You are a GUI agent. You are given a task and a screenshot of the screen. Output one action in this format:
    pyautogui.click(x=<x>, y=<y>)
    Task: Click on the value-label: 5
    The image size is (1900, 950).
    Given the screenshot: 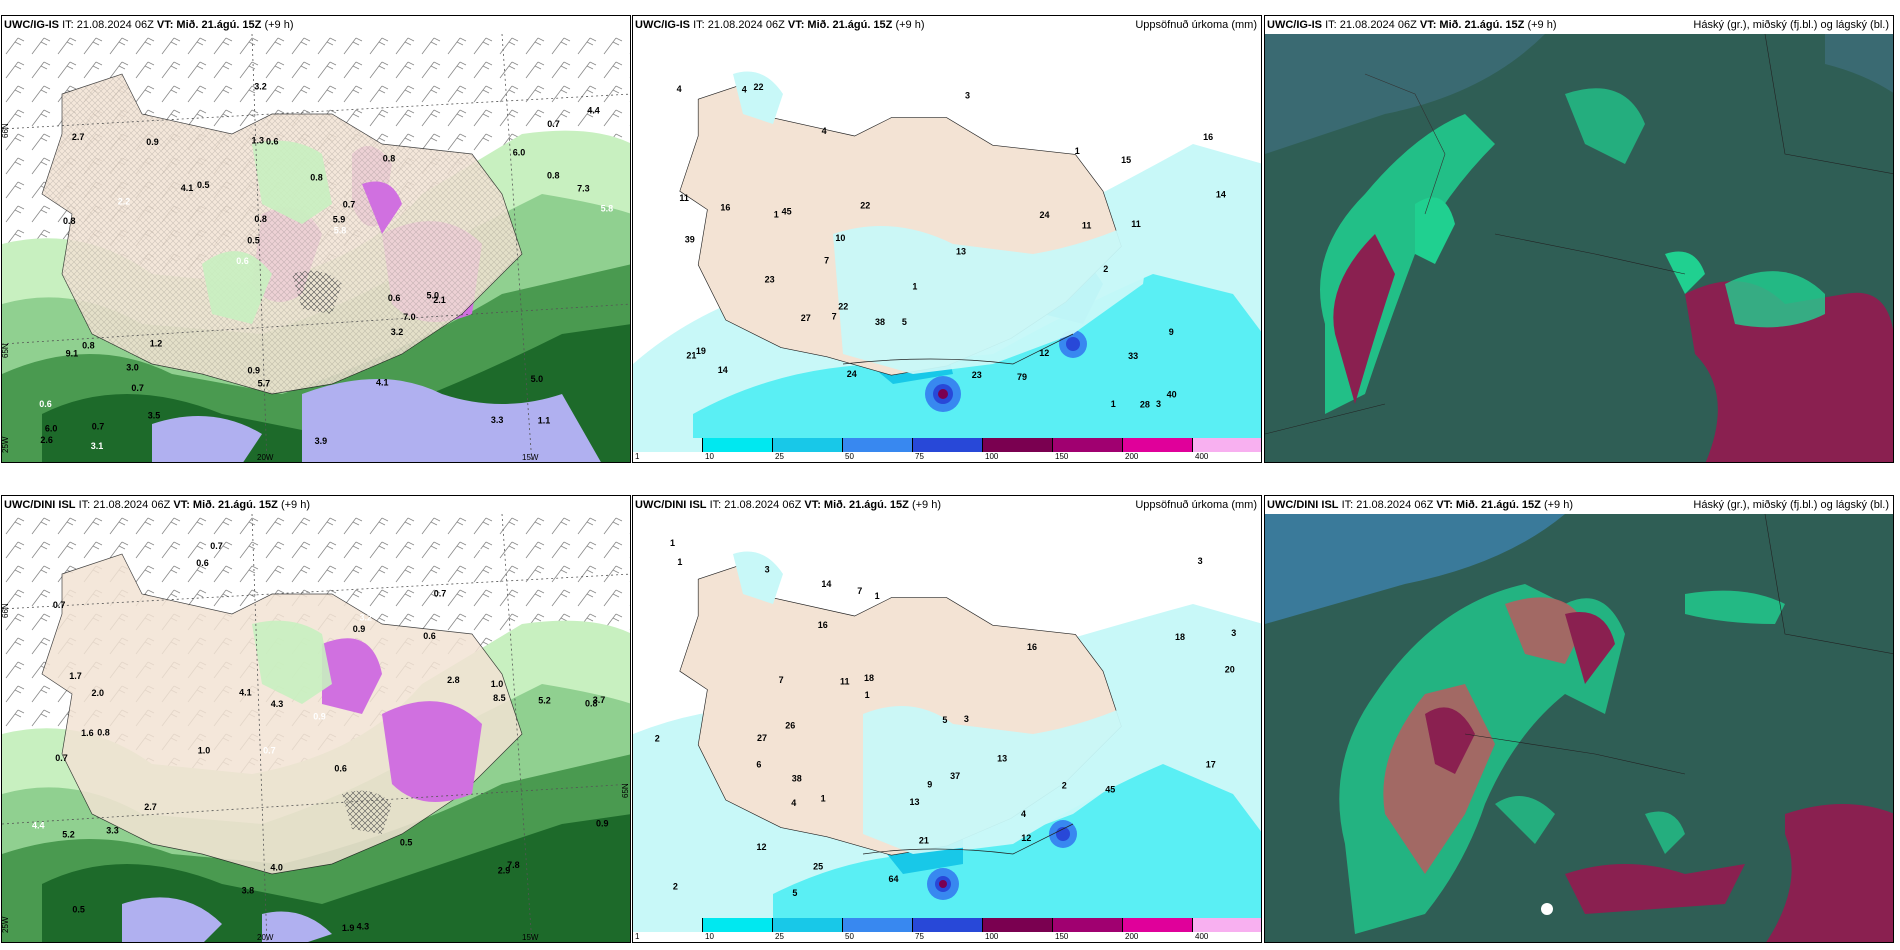 What is the action you would take?
    pyautogui.click(x=904, y=322)
    